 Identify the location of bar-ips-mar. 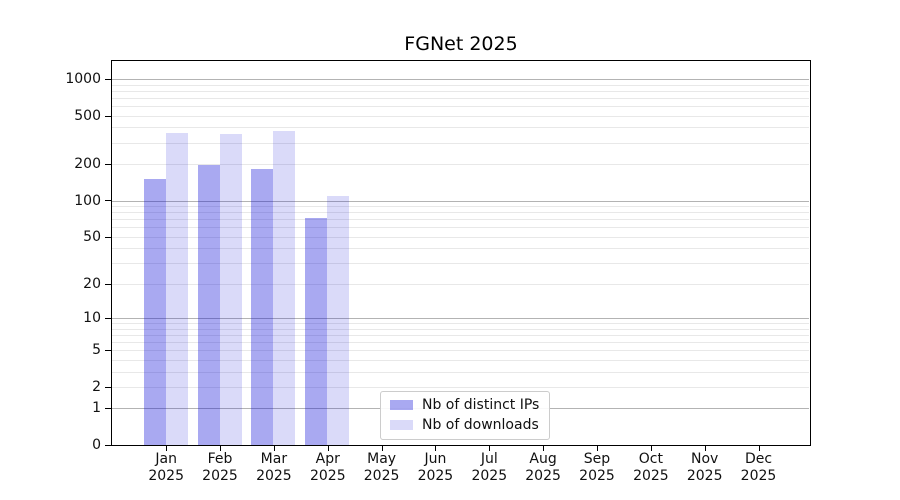
(262, 306).